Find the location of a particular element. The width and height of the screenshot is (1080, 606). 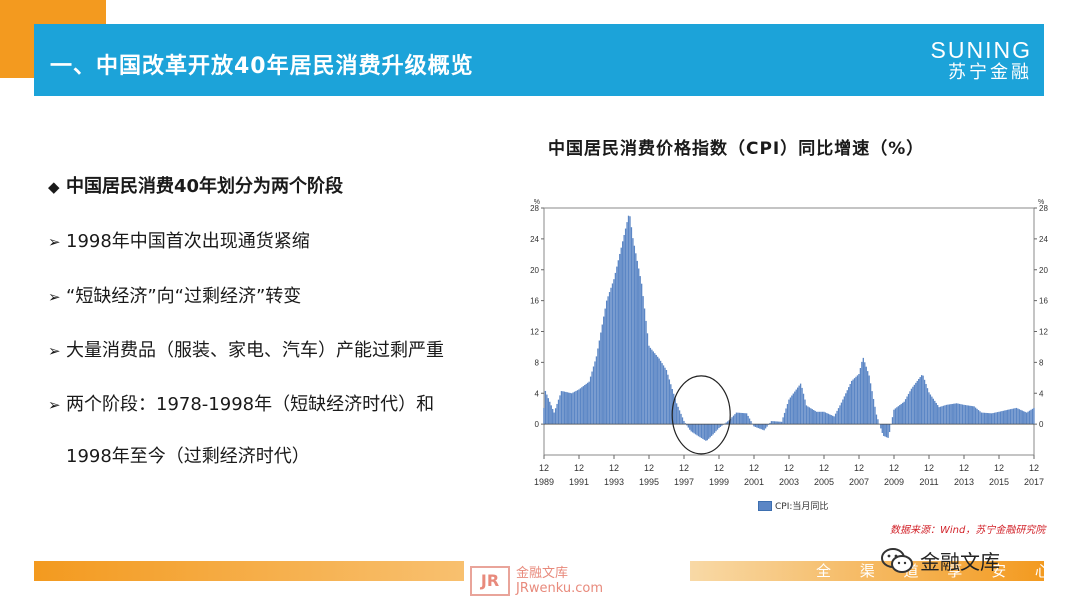

y-tick-label-right: 16 is located at coordinates (1043, 301).